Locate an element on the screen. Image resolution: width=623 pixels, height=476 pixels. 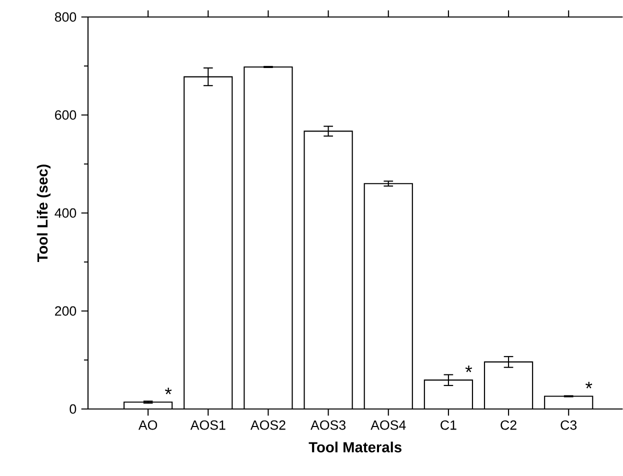
y-tick-label: 600 is located at coordinates (65, 115).